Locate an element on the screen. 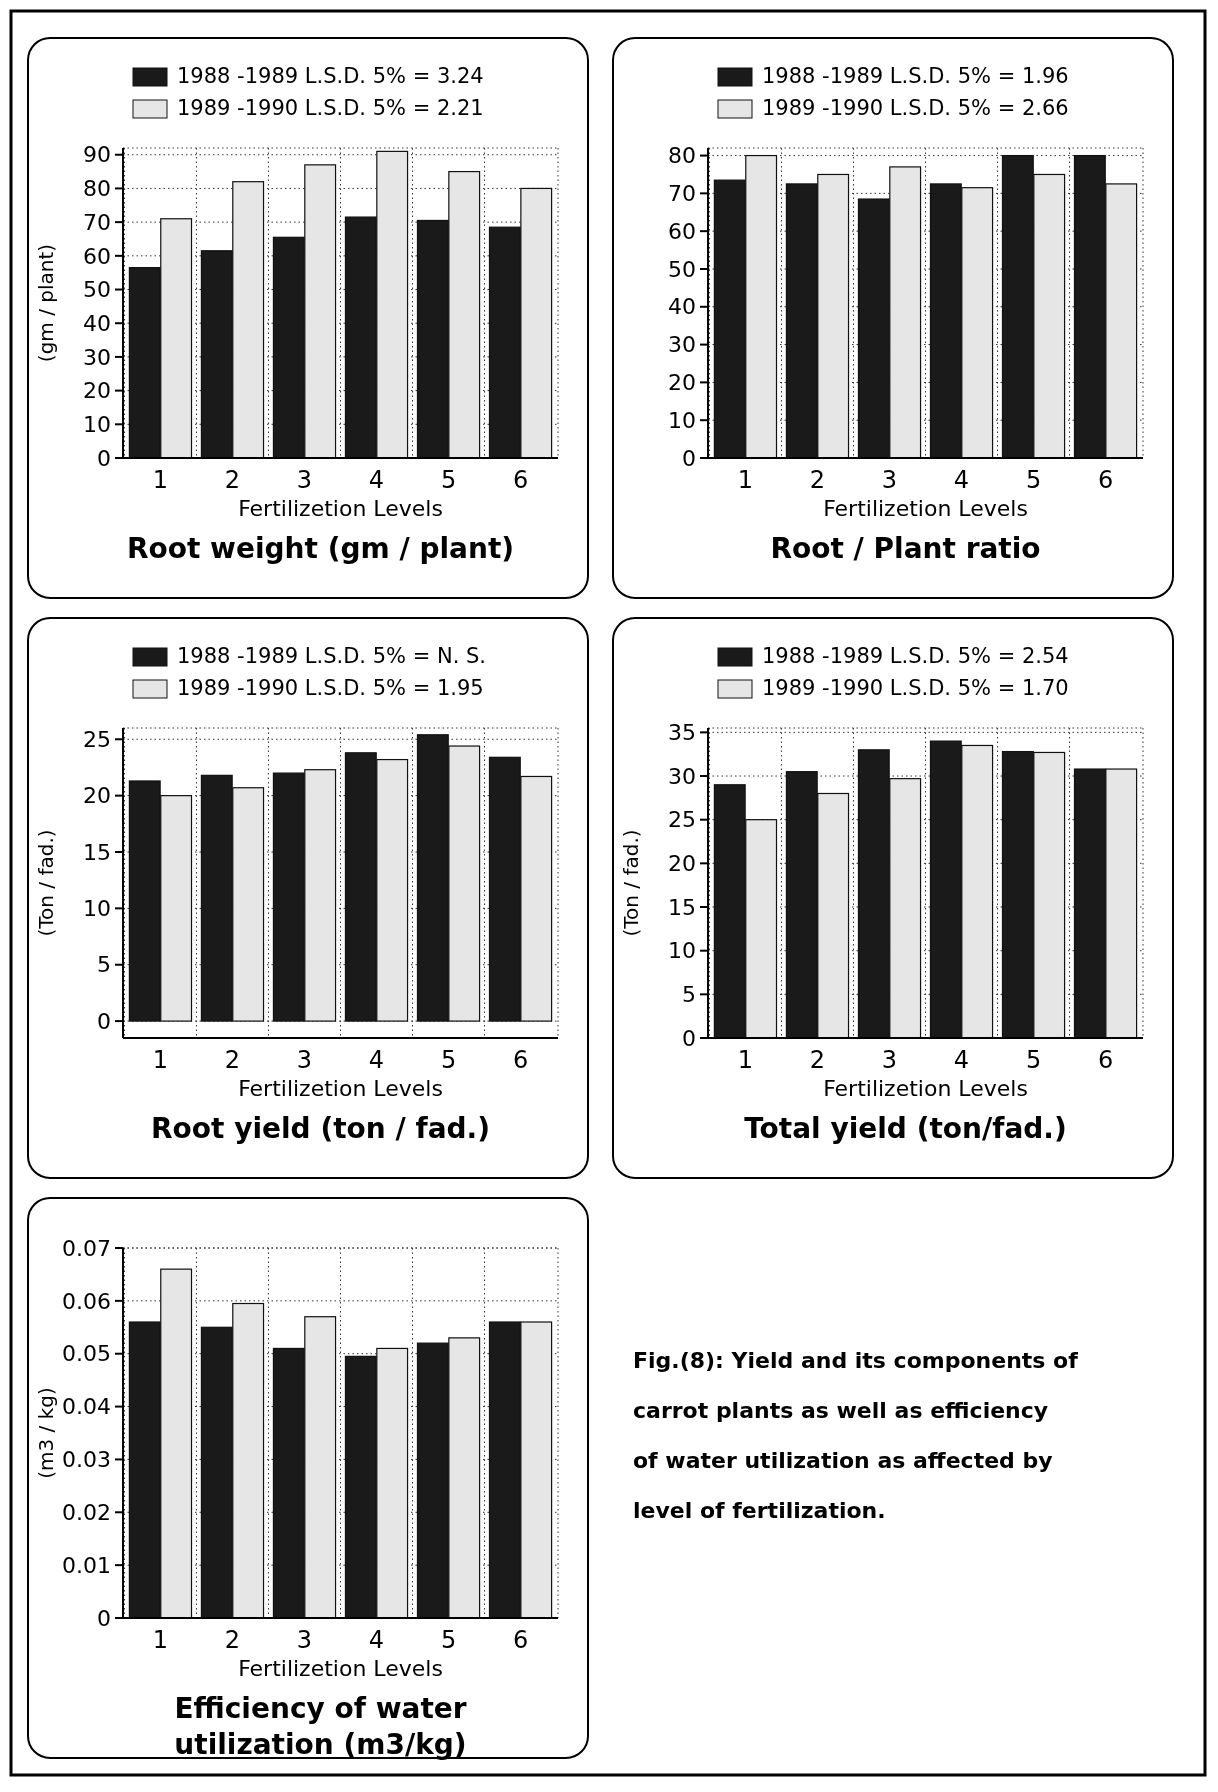  y-tick-label: 0.07 is located at coordinates (86, 1248).